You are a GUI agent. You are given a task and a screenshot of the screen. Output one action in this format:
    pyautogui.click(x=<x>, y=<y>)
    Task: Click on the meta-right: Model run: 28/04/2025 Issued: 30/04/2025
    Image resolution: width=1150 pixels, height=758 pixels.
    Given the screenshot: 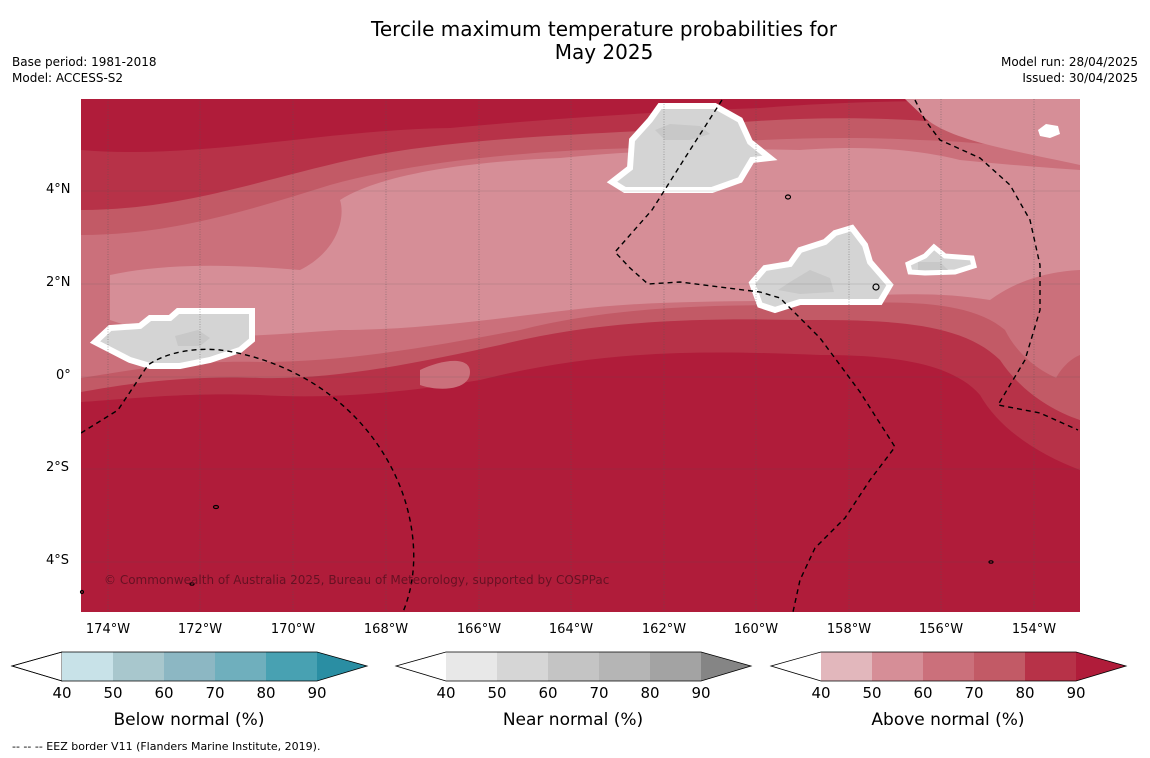 What is the action you would take?
    pyautogui.click(x=1069, y=70)
    